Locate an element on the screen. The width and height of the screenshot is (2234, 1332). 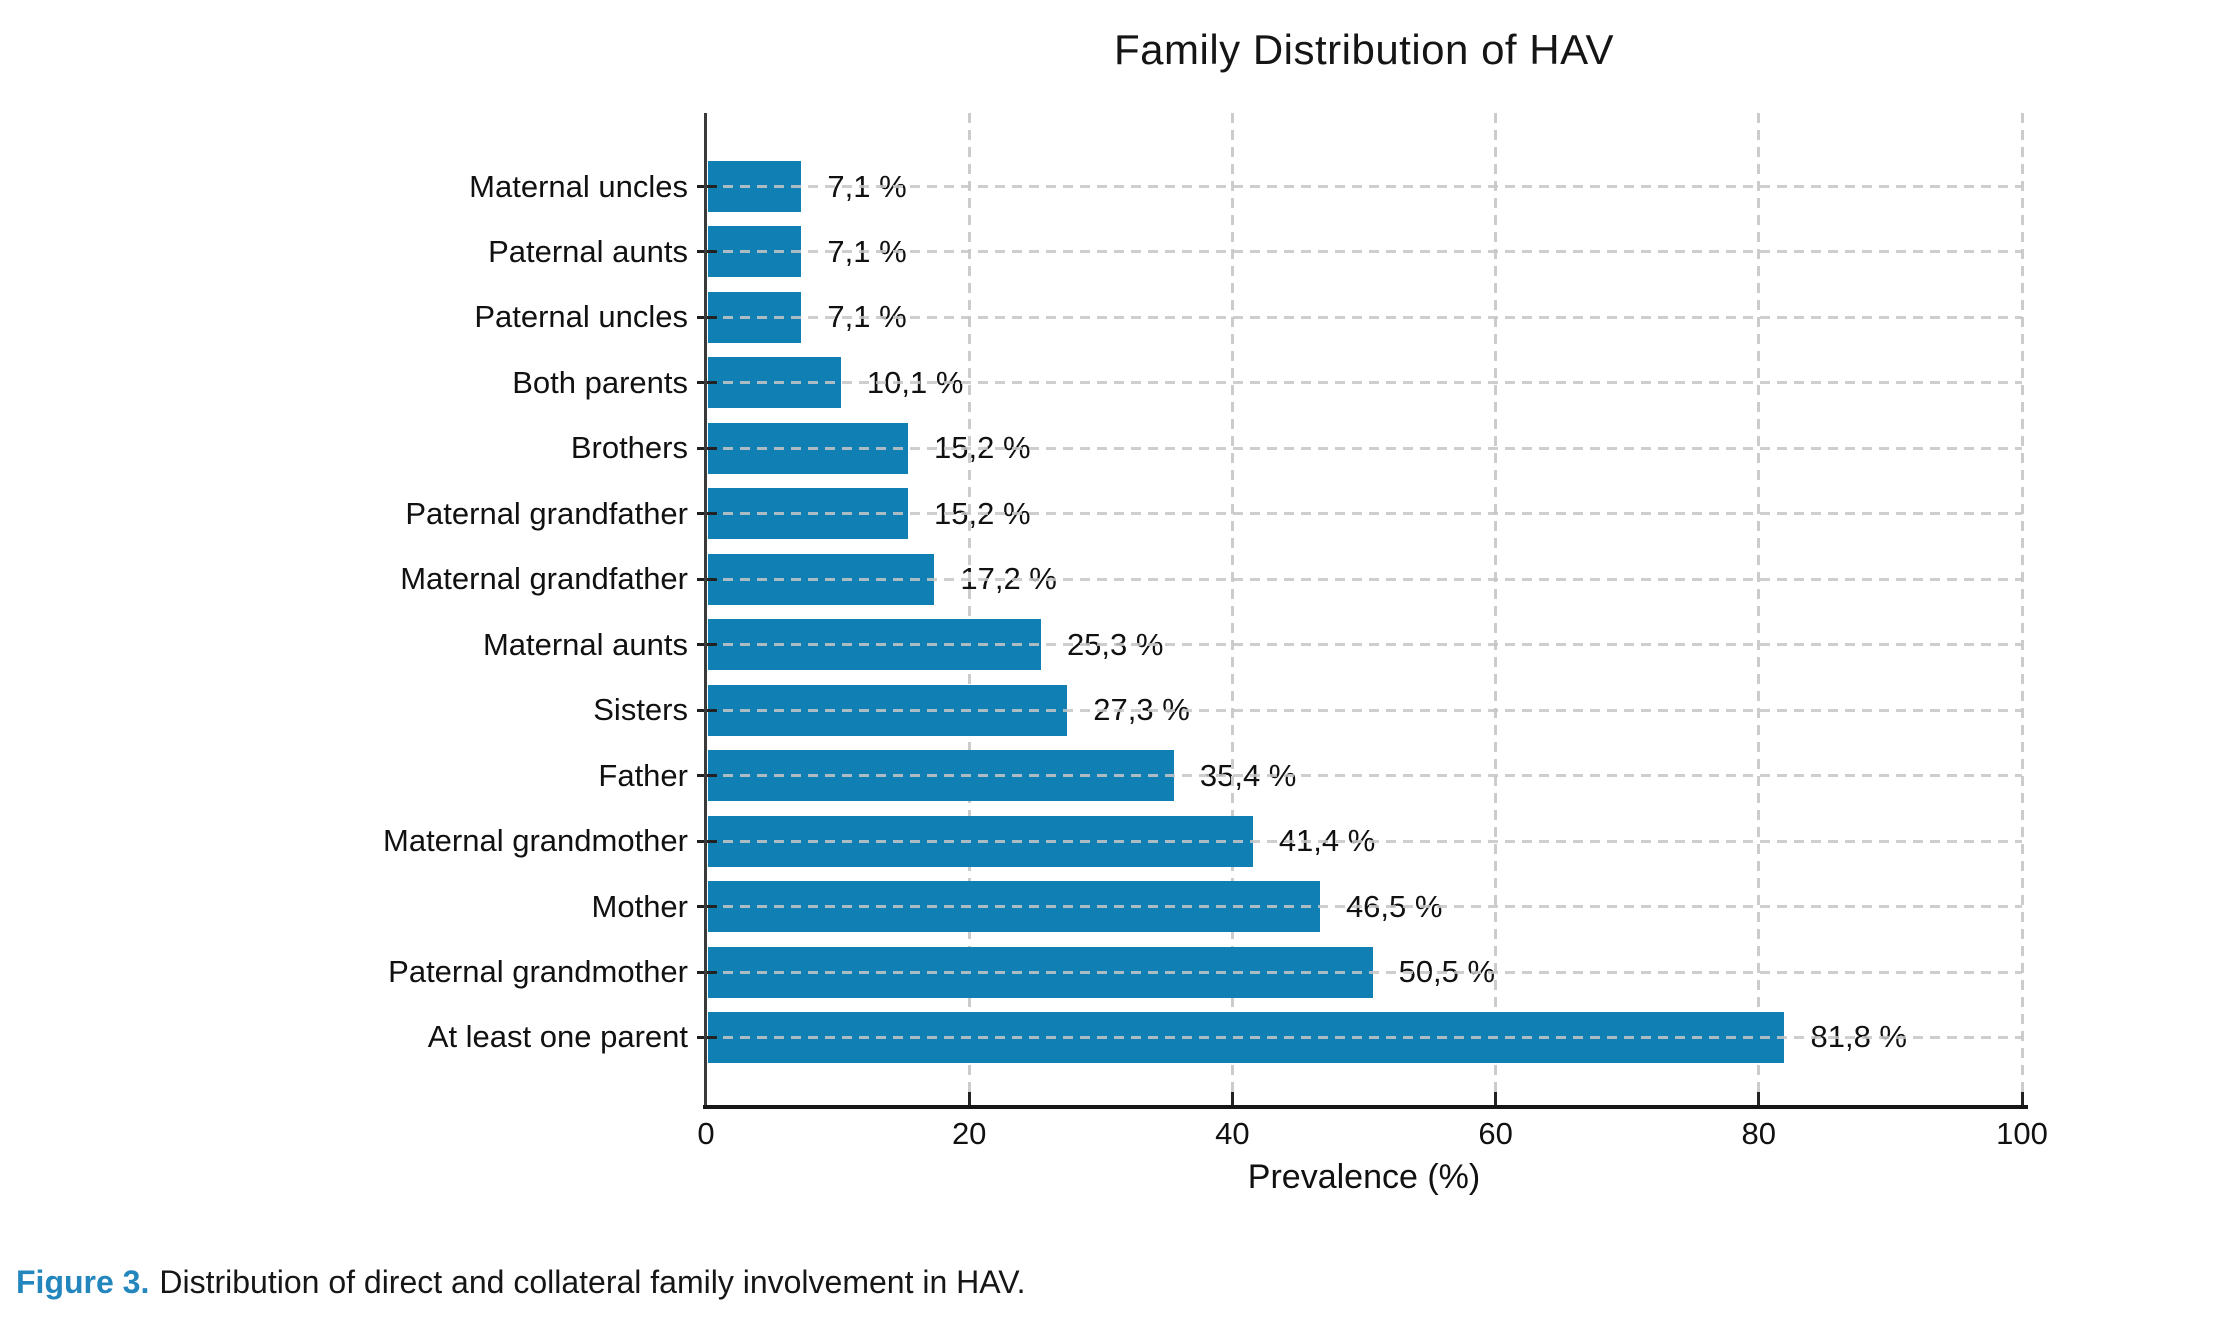
x-axis-label: Prevalence (%) is located at coordinates (1364, 1177).